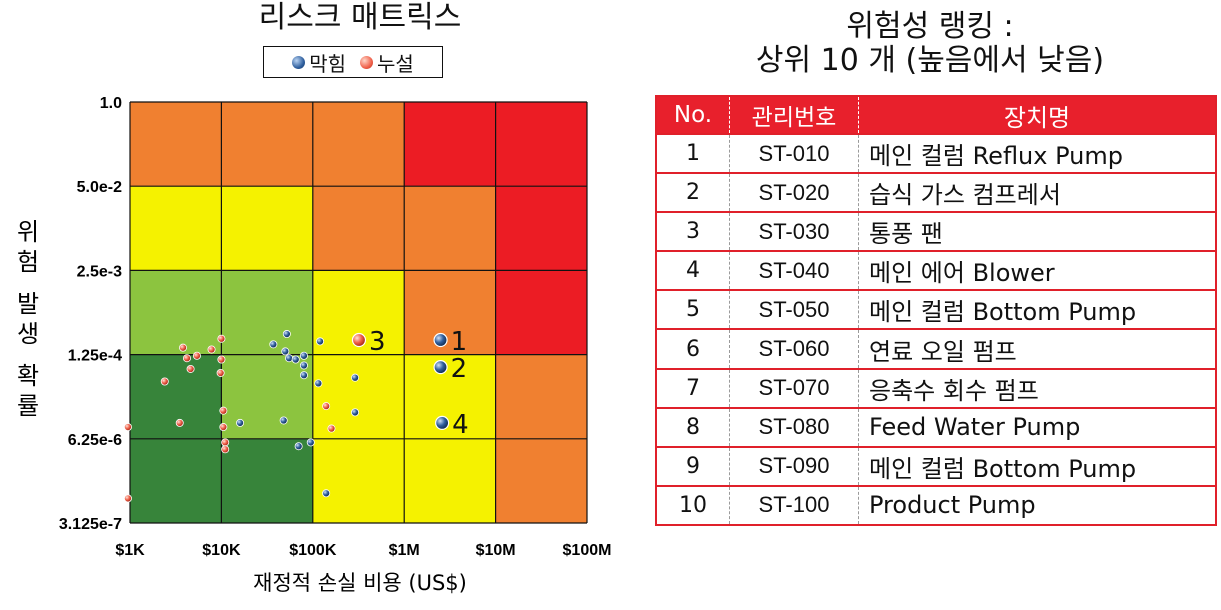 This screenshot has height=610, width=1221. Describe the element at coordinates (90, 524) in the screenshot. I see `y-tick-label: 3.125e-7` at that location.